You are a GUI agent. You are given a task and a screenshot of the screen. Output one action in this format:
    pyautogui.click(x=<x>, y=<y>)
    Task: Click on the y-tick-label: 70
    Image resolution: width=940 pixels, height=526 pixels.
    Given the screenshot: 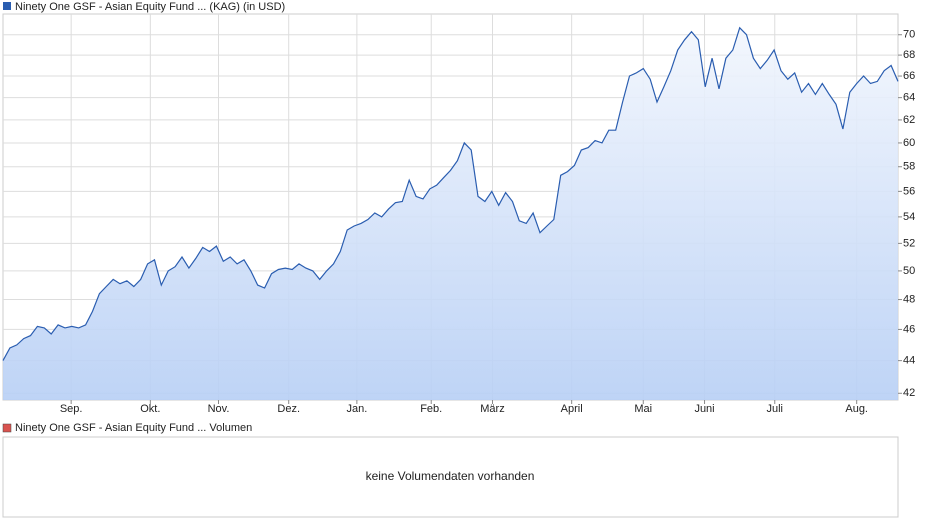 What is the action you would take?
    pyautogui.click(x=909, y=35)
    